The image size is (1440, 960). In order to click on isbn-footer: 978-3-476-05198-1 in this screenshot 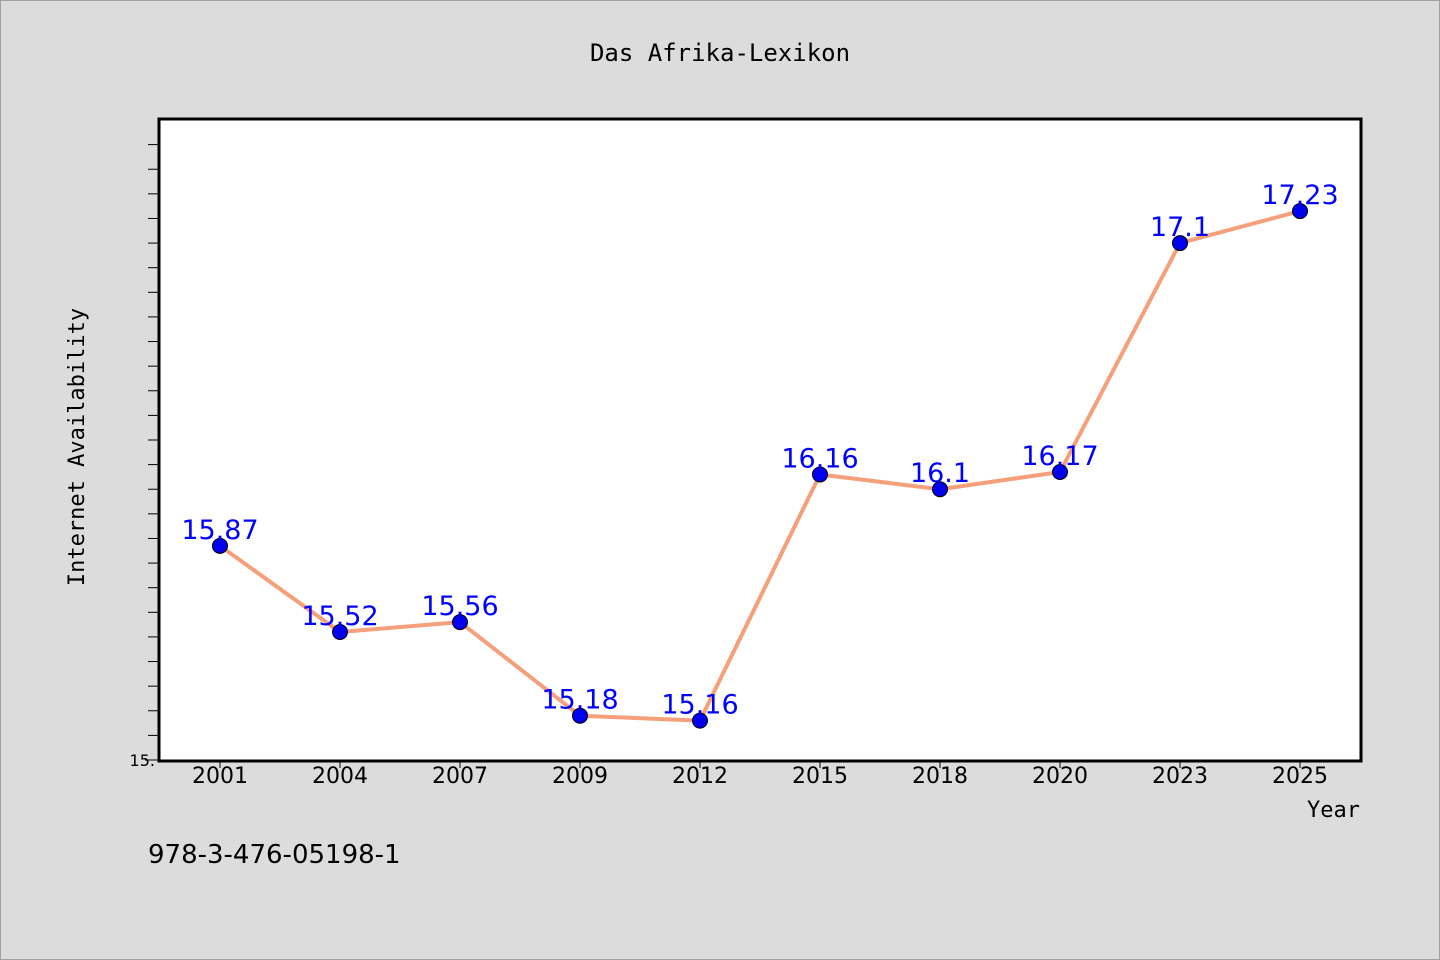, I will do `click(274, 855)`.